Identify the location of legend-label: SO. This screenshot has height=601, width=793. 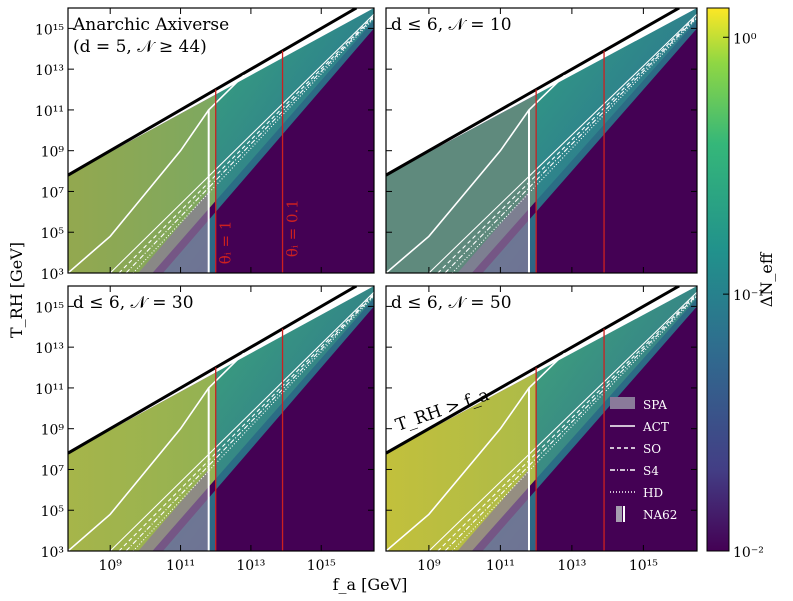
(652, 449).